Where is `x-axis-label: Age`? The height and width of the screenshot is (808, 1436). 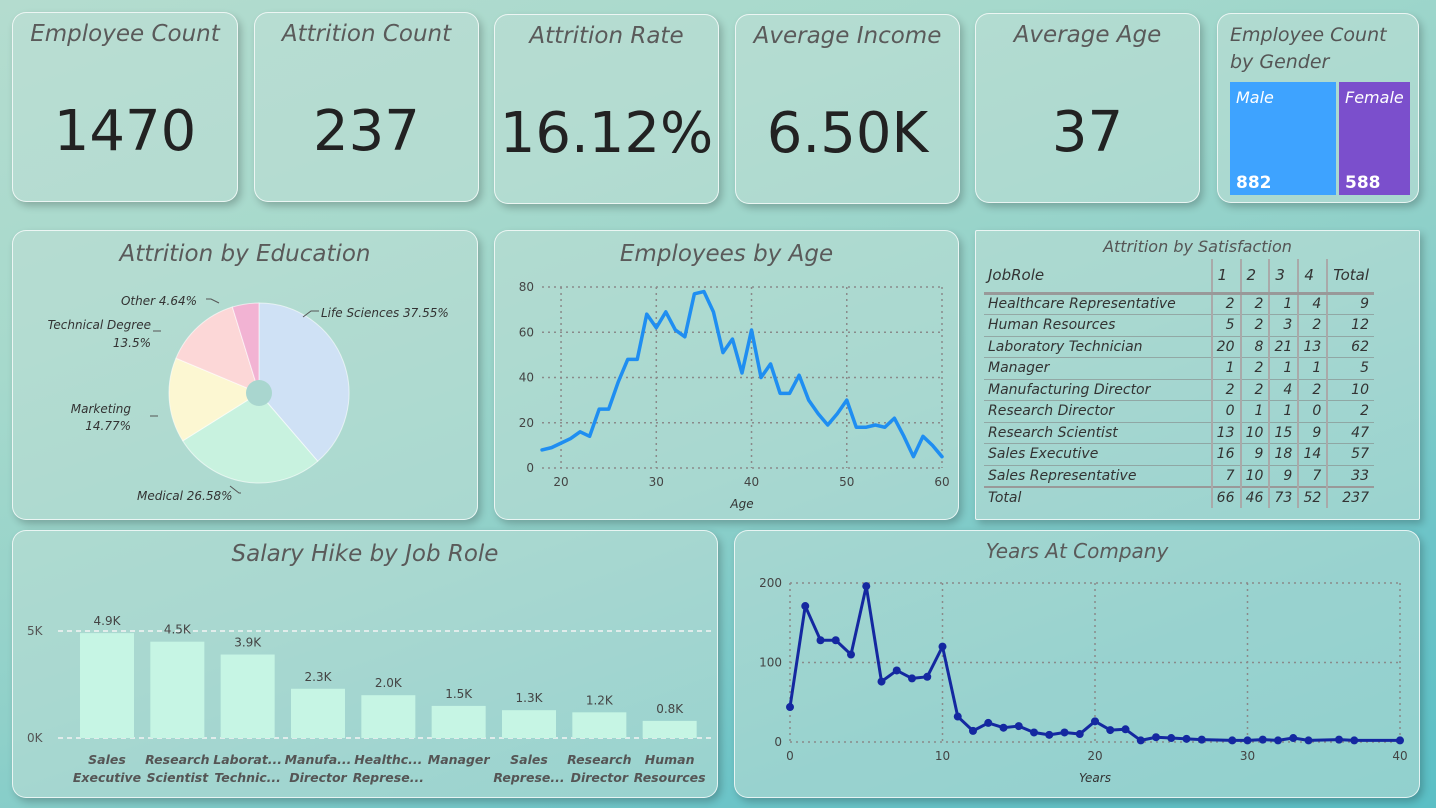 x-axis-label: Age is located at coordinates (741, 504).